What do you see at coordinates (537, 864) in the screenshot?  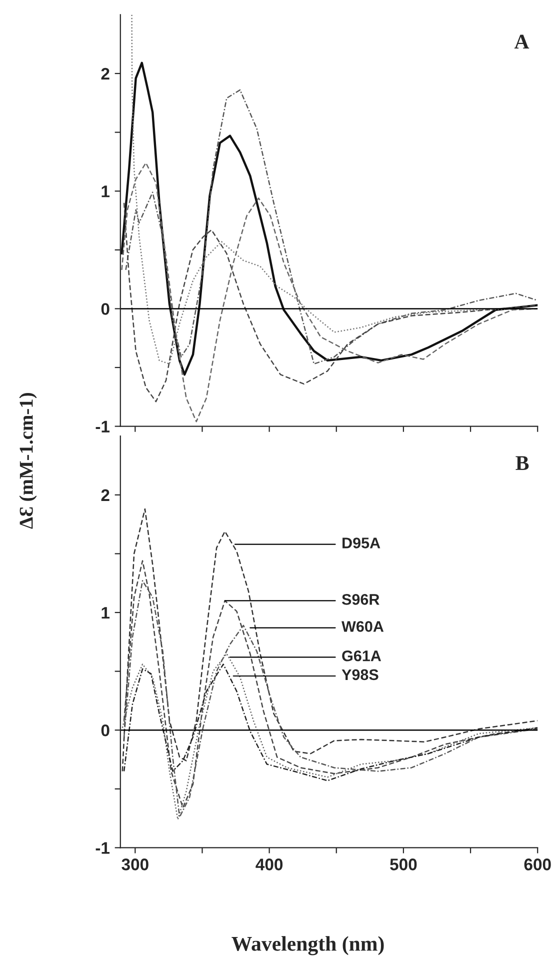 I see `x-tick-label: 600` at bounding box center [537, 864].